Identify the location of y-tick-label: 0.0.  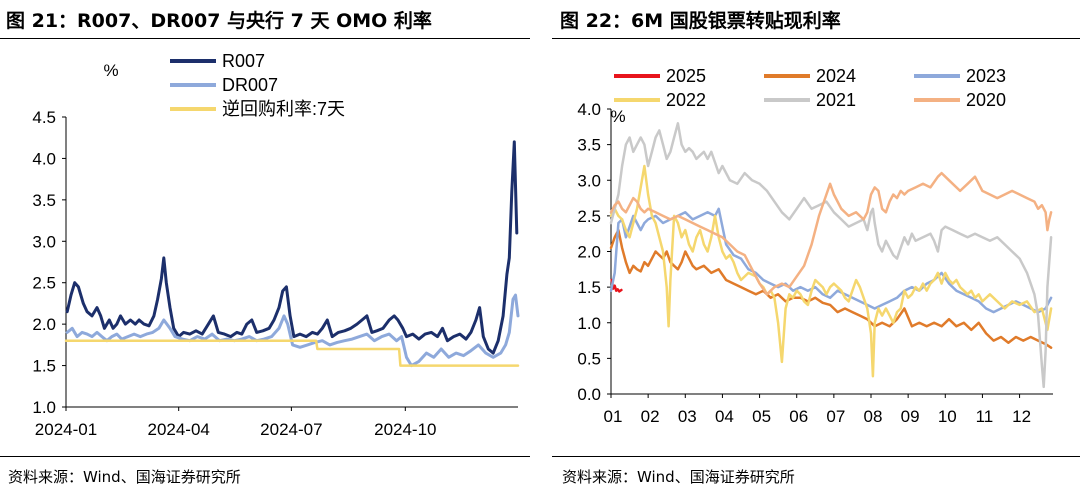
(589, 394).